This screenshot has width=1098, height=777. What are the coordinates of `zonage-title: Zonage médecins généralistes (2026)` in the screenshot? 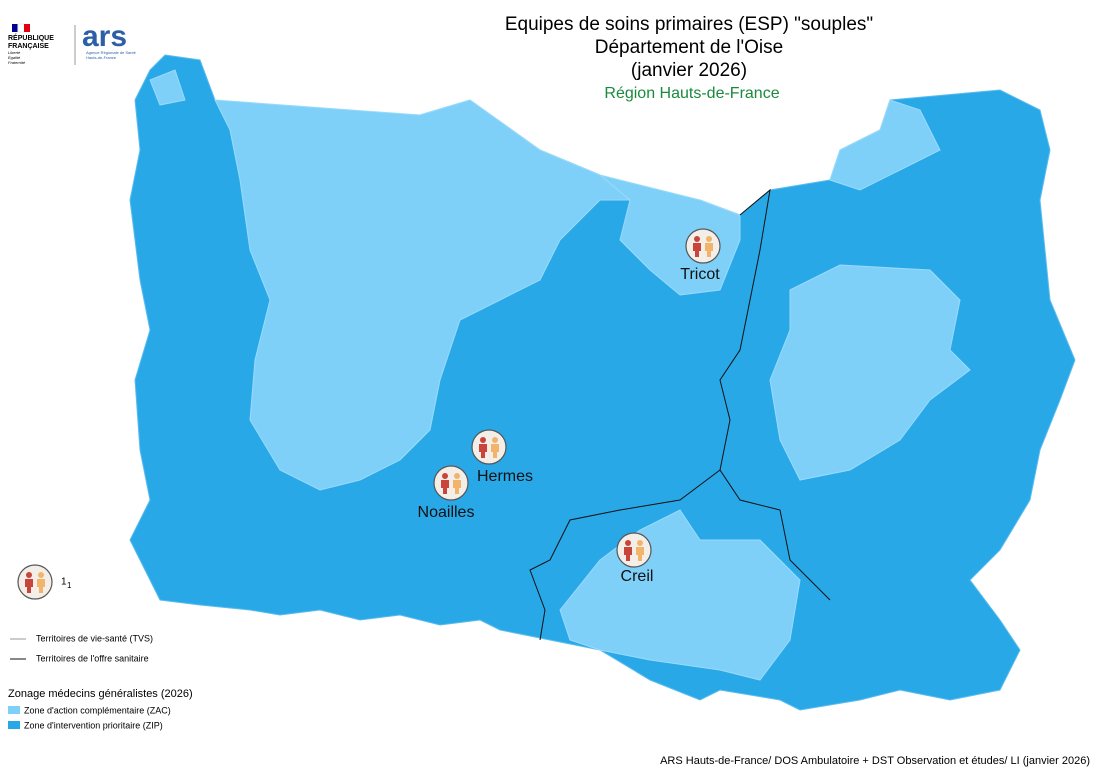 It's located at (100, 694).